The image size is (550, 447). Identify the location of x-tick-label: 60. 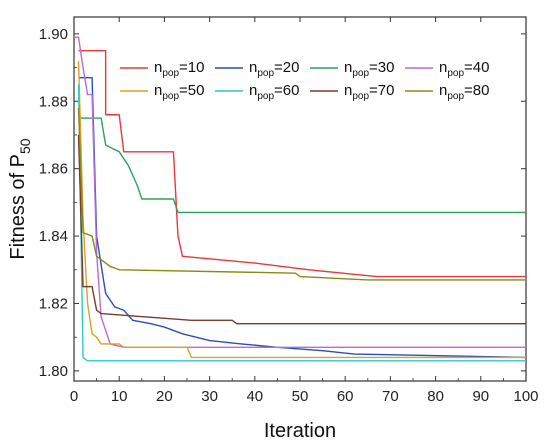
(345, 396).